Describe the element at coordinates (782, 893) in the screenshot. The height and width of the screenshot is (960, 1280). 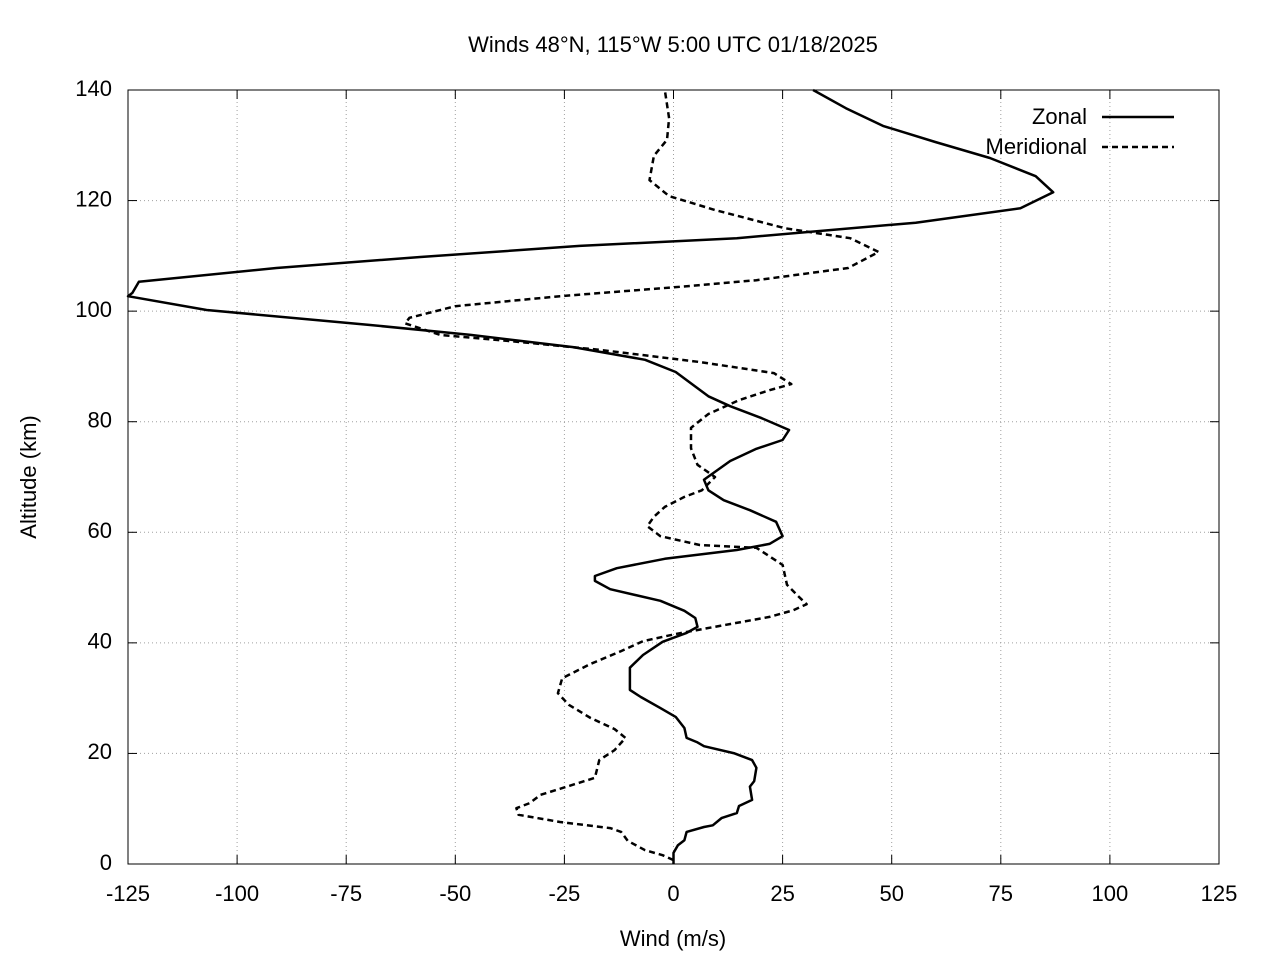
I see `x-tick-label: 25` at that location.